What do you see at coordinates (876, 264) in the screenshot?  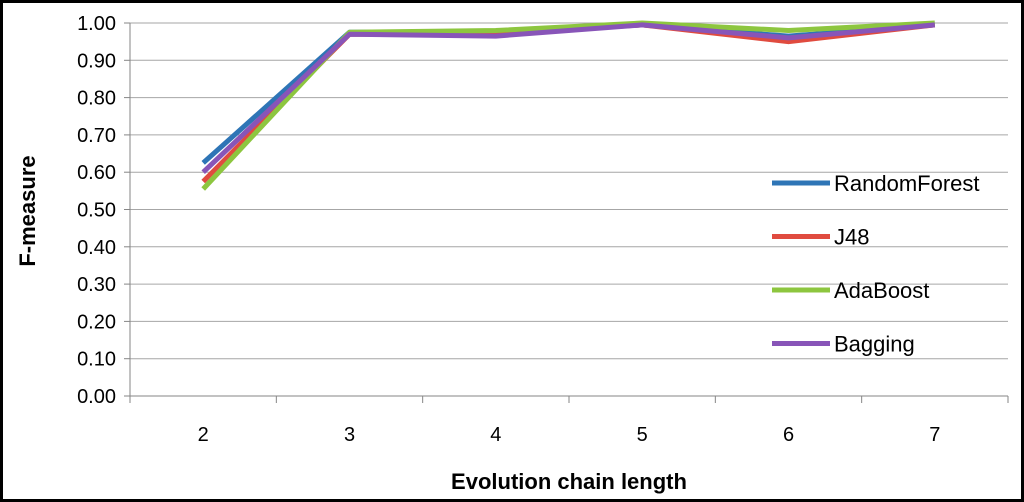 I see `legend: RandomForest J48 AdaBoost Bagging` at bounding box center [876, 264].